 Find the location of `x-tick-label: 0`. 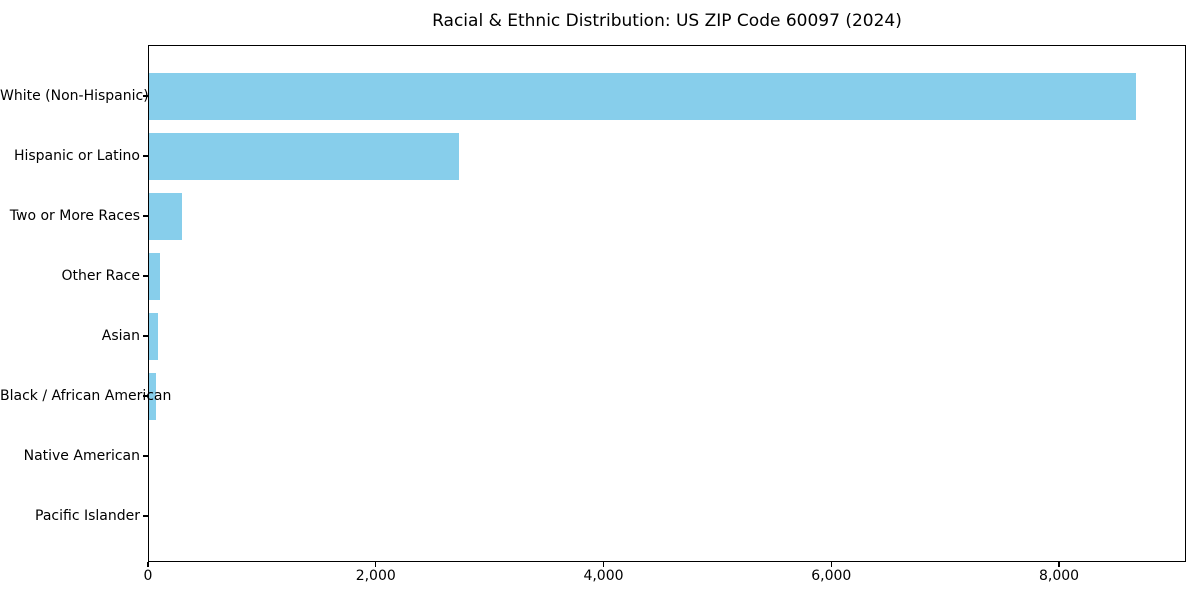

x-tick-label: 0 is located at coordinates (148, 576).